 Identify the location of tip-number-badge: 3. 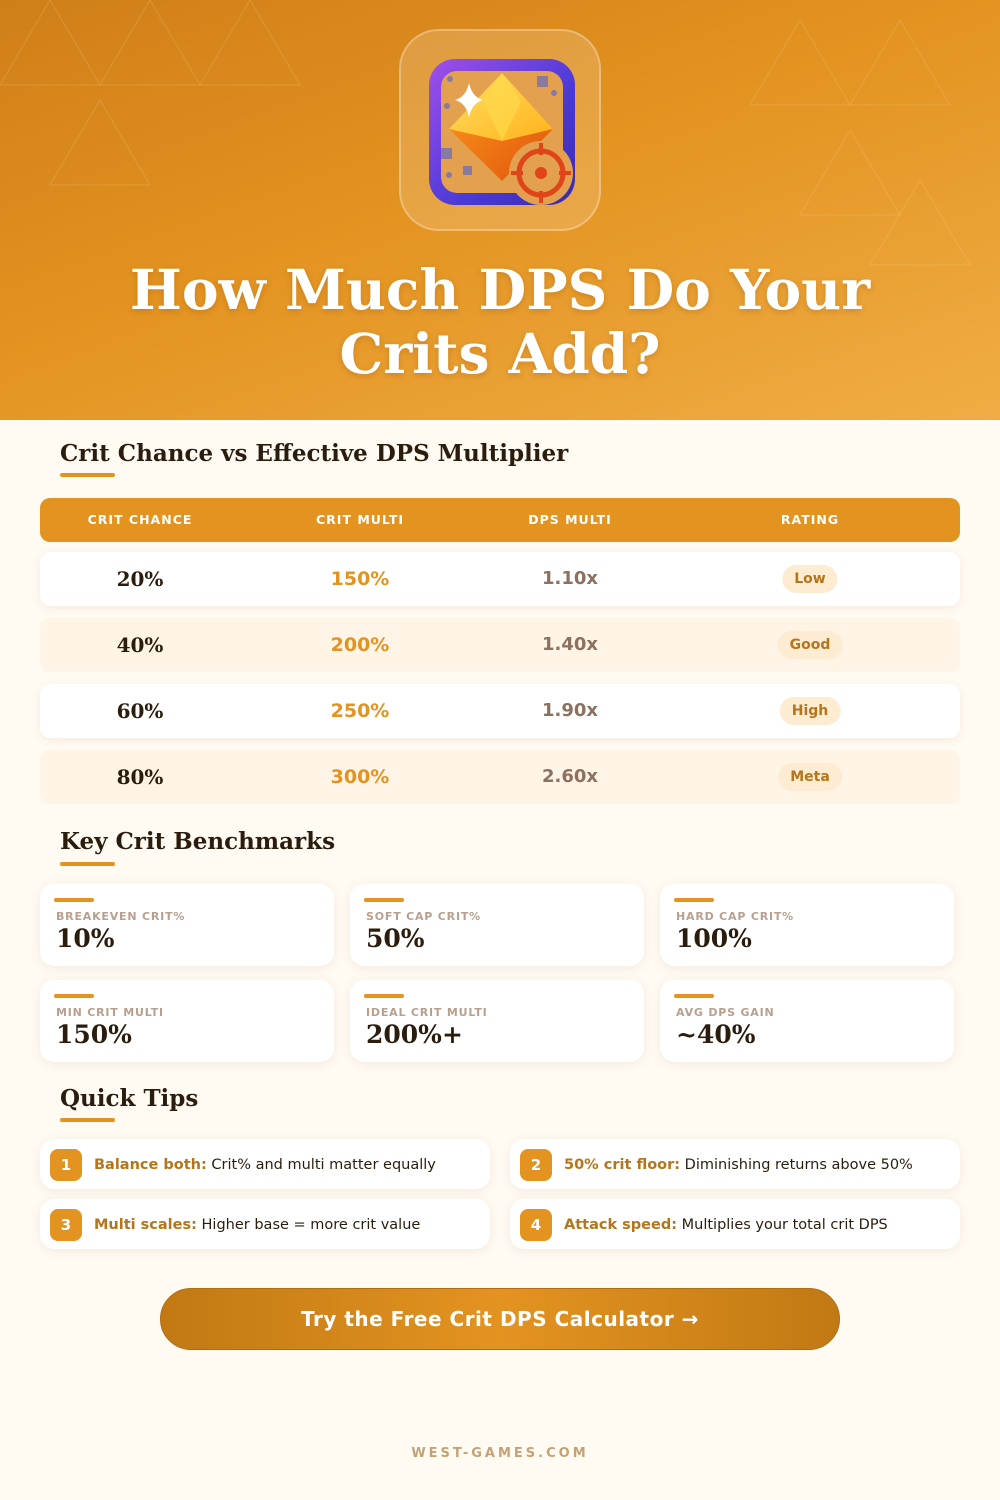
(66, 1225).